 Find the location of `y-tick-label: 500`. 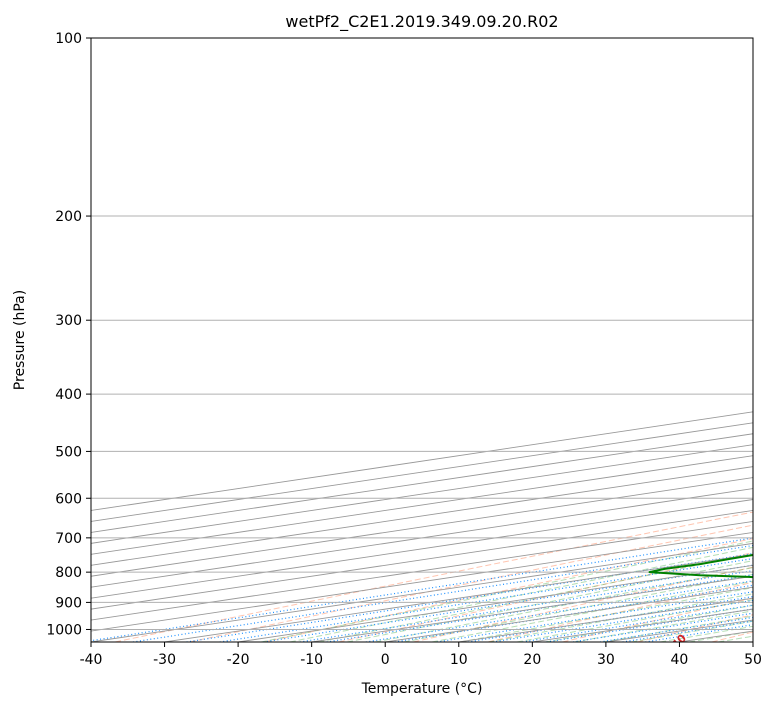

y-tick-label: 500 is located at coordinates (68, 452).